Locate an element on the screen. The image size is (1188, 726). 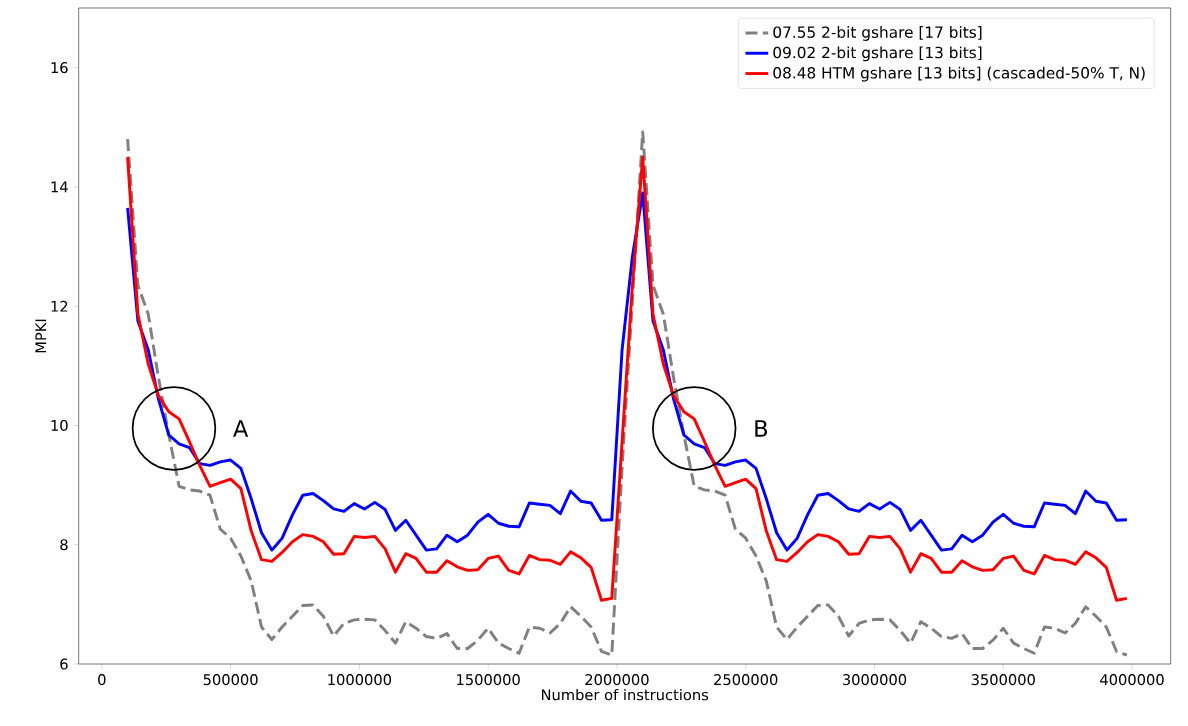
y-tick-label: 10 is located at coordinates (59, 425).